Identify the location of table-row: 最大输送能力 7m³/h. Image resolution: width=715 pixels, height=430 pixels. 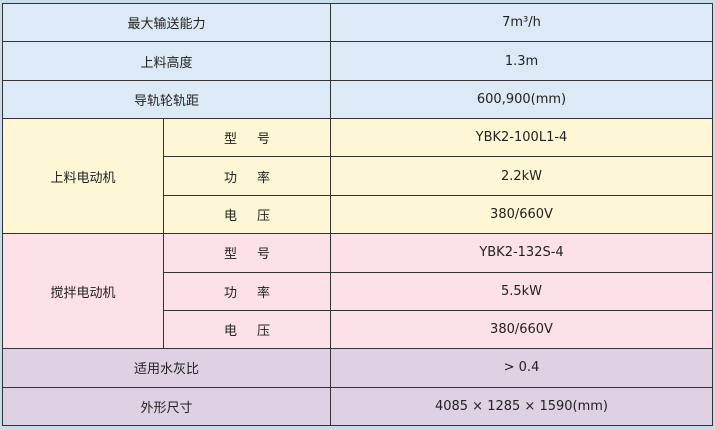
(357, 22).